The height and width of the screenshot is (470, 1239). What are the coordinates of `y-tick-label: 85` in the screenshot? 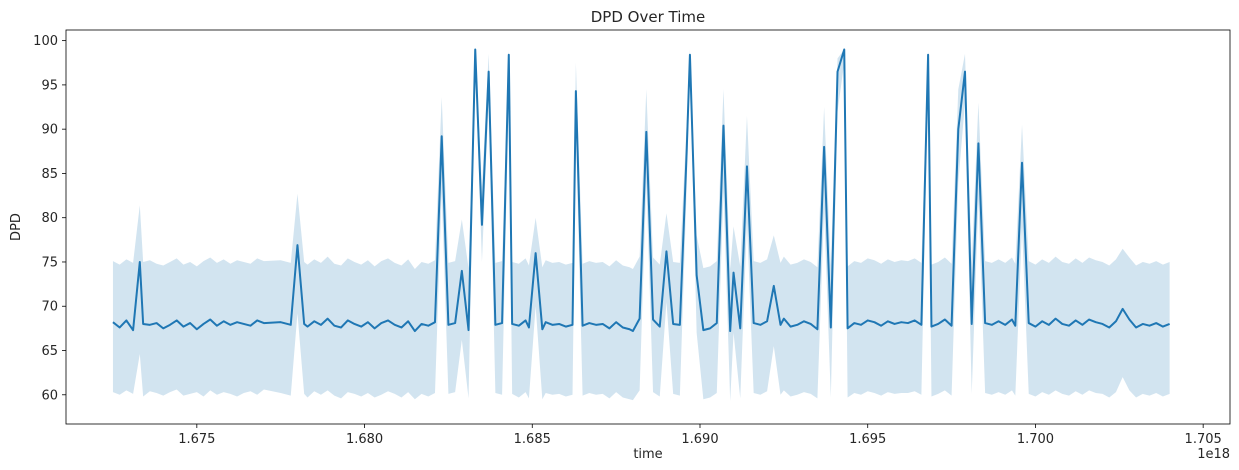 It's located at (49, 174).